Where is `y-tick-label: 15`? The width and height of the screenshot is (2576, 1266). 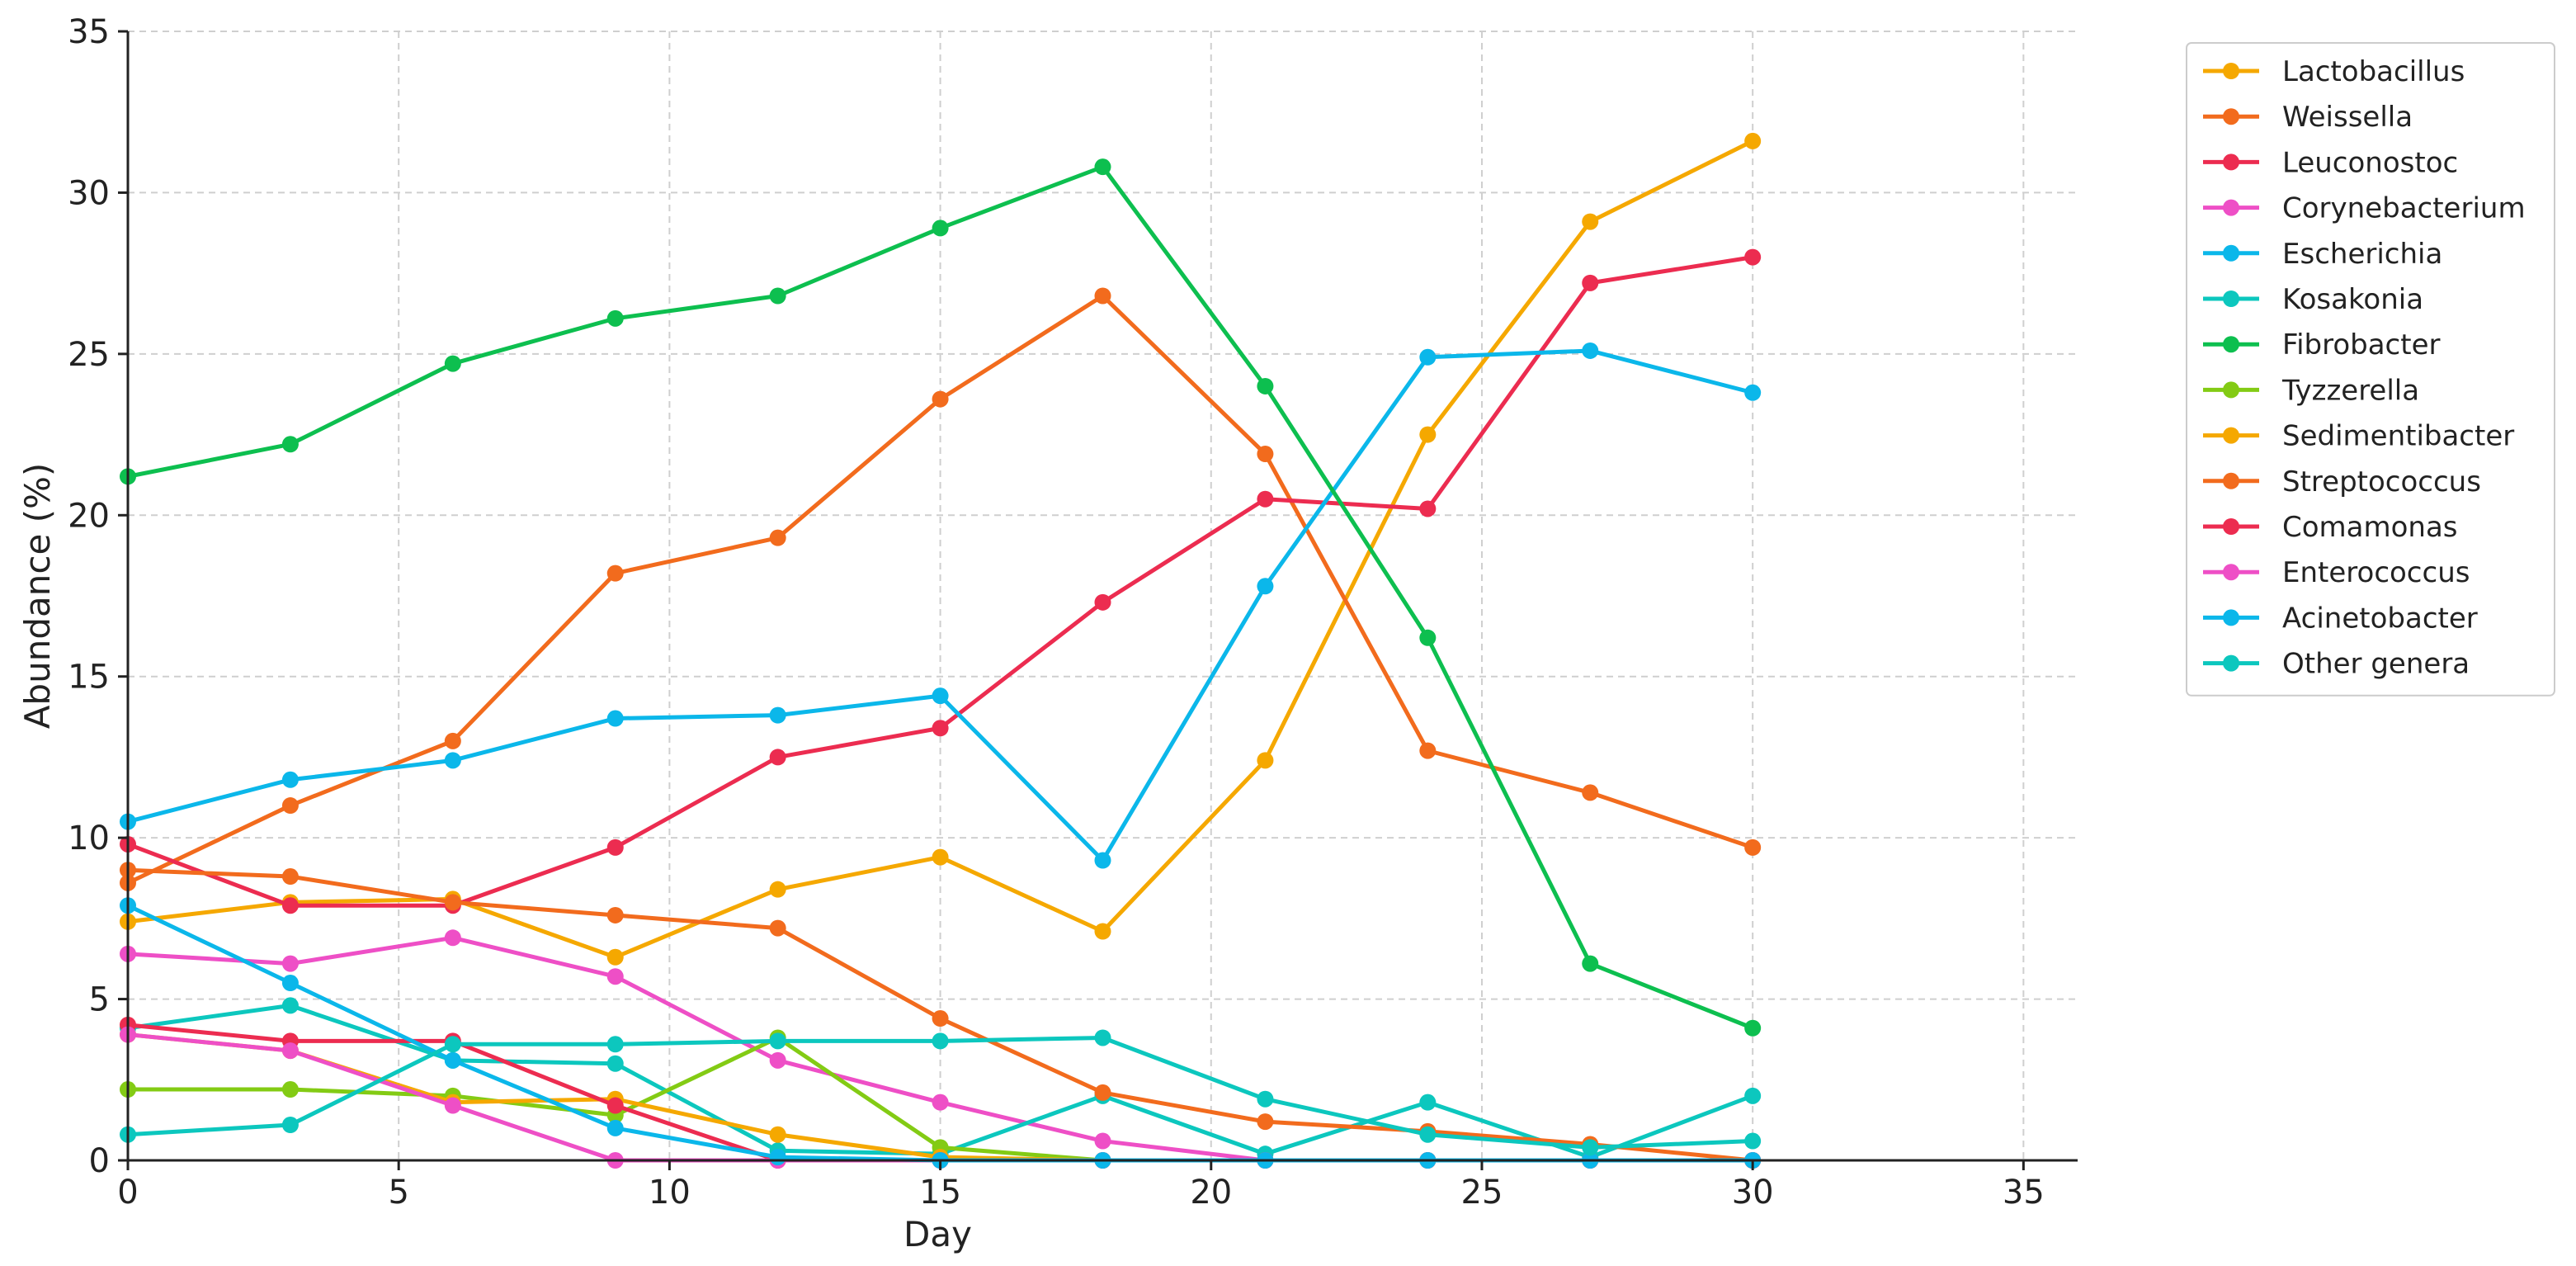 y-tick-label: 15 is located at coordinates (89, 678).